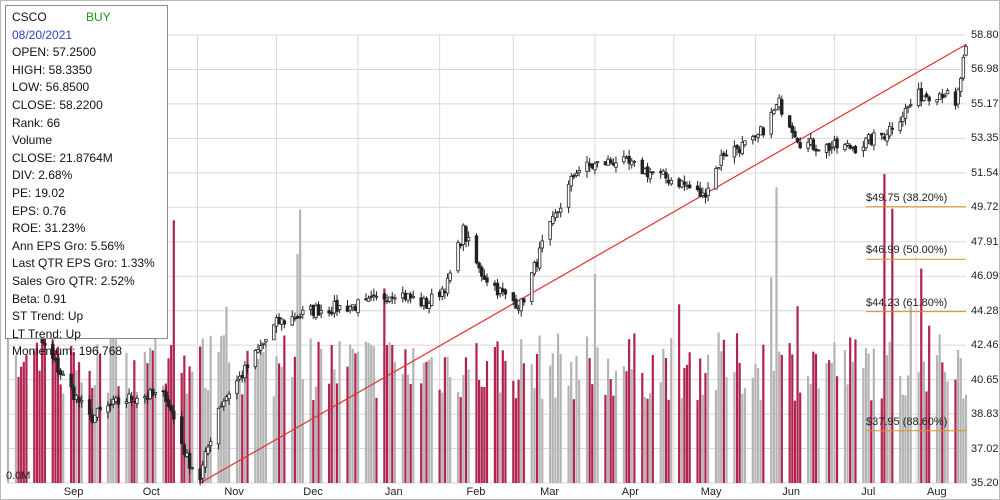 The height and width of the screenshot is (500, 1000). I want to click on month-tick-label: Feb, so click(476, 492).